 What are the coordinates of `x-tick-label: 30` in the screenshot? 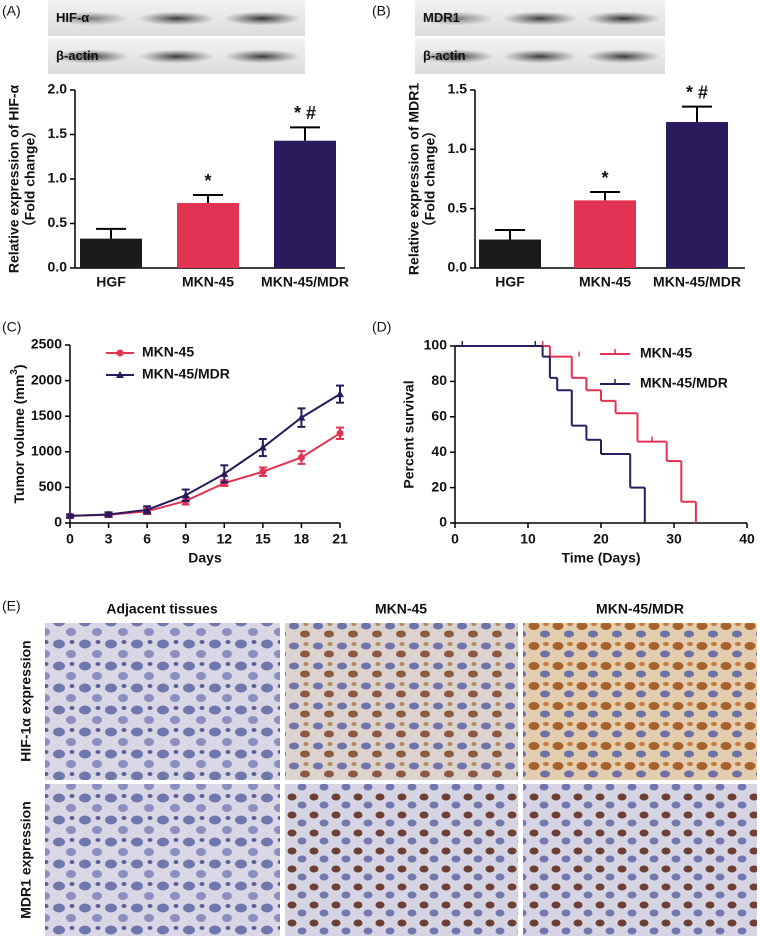 It's located at (674, 539).